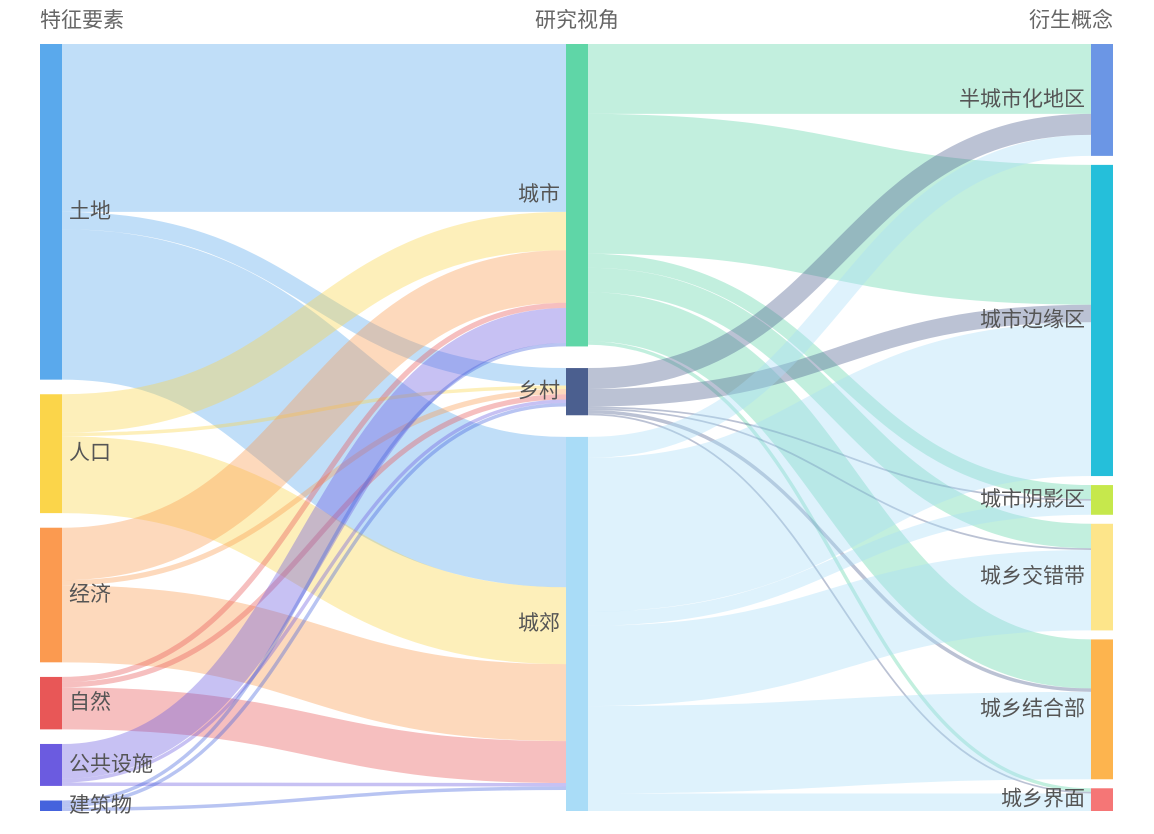  What do you see at coordinates (1043, 799) in the screenshot?
I see `node-label-interface: 城乡界面` at bounding box center [1043, 799].